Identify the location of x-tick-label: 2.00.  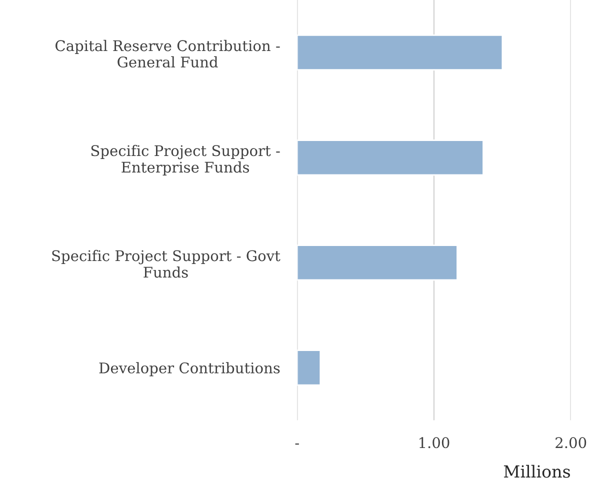
(571, 442).